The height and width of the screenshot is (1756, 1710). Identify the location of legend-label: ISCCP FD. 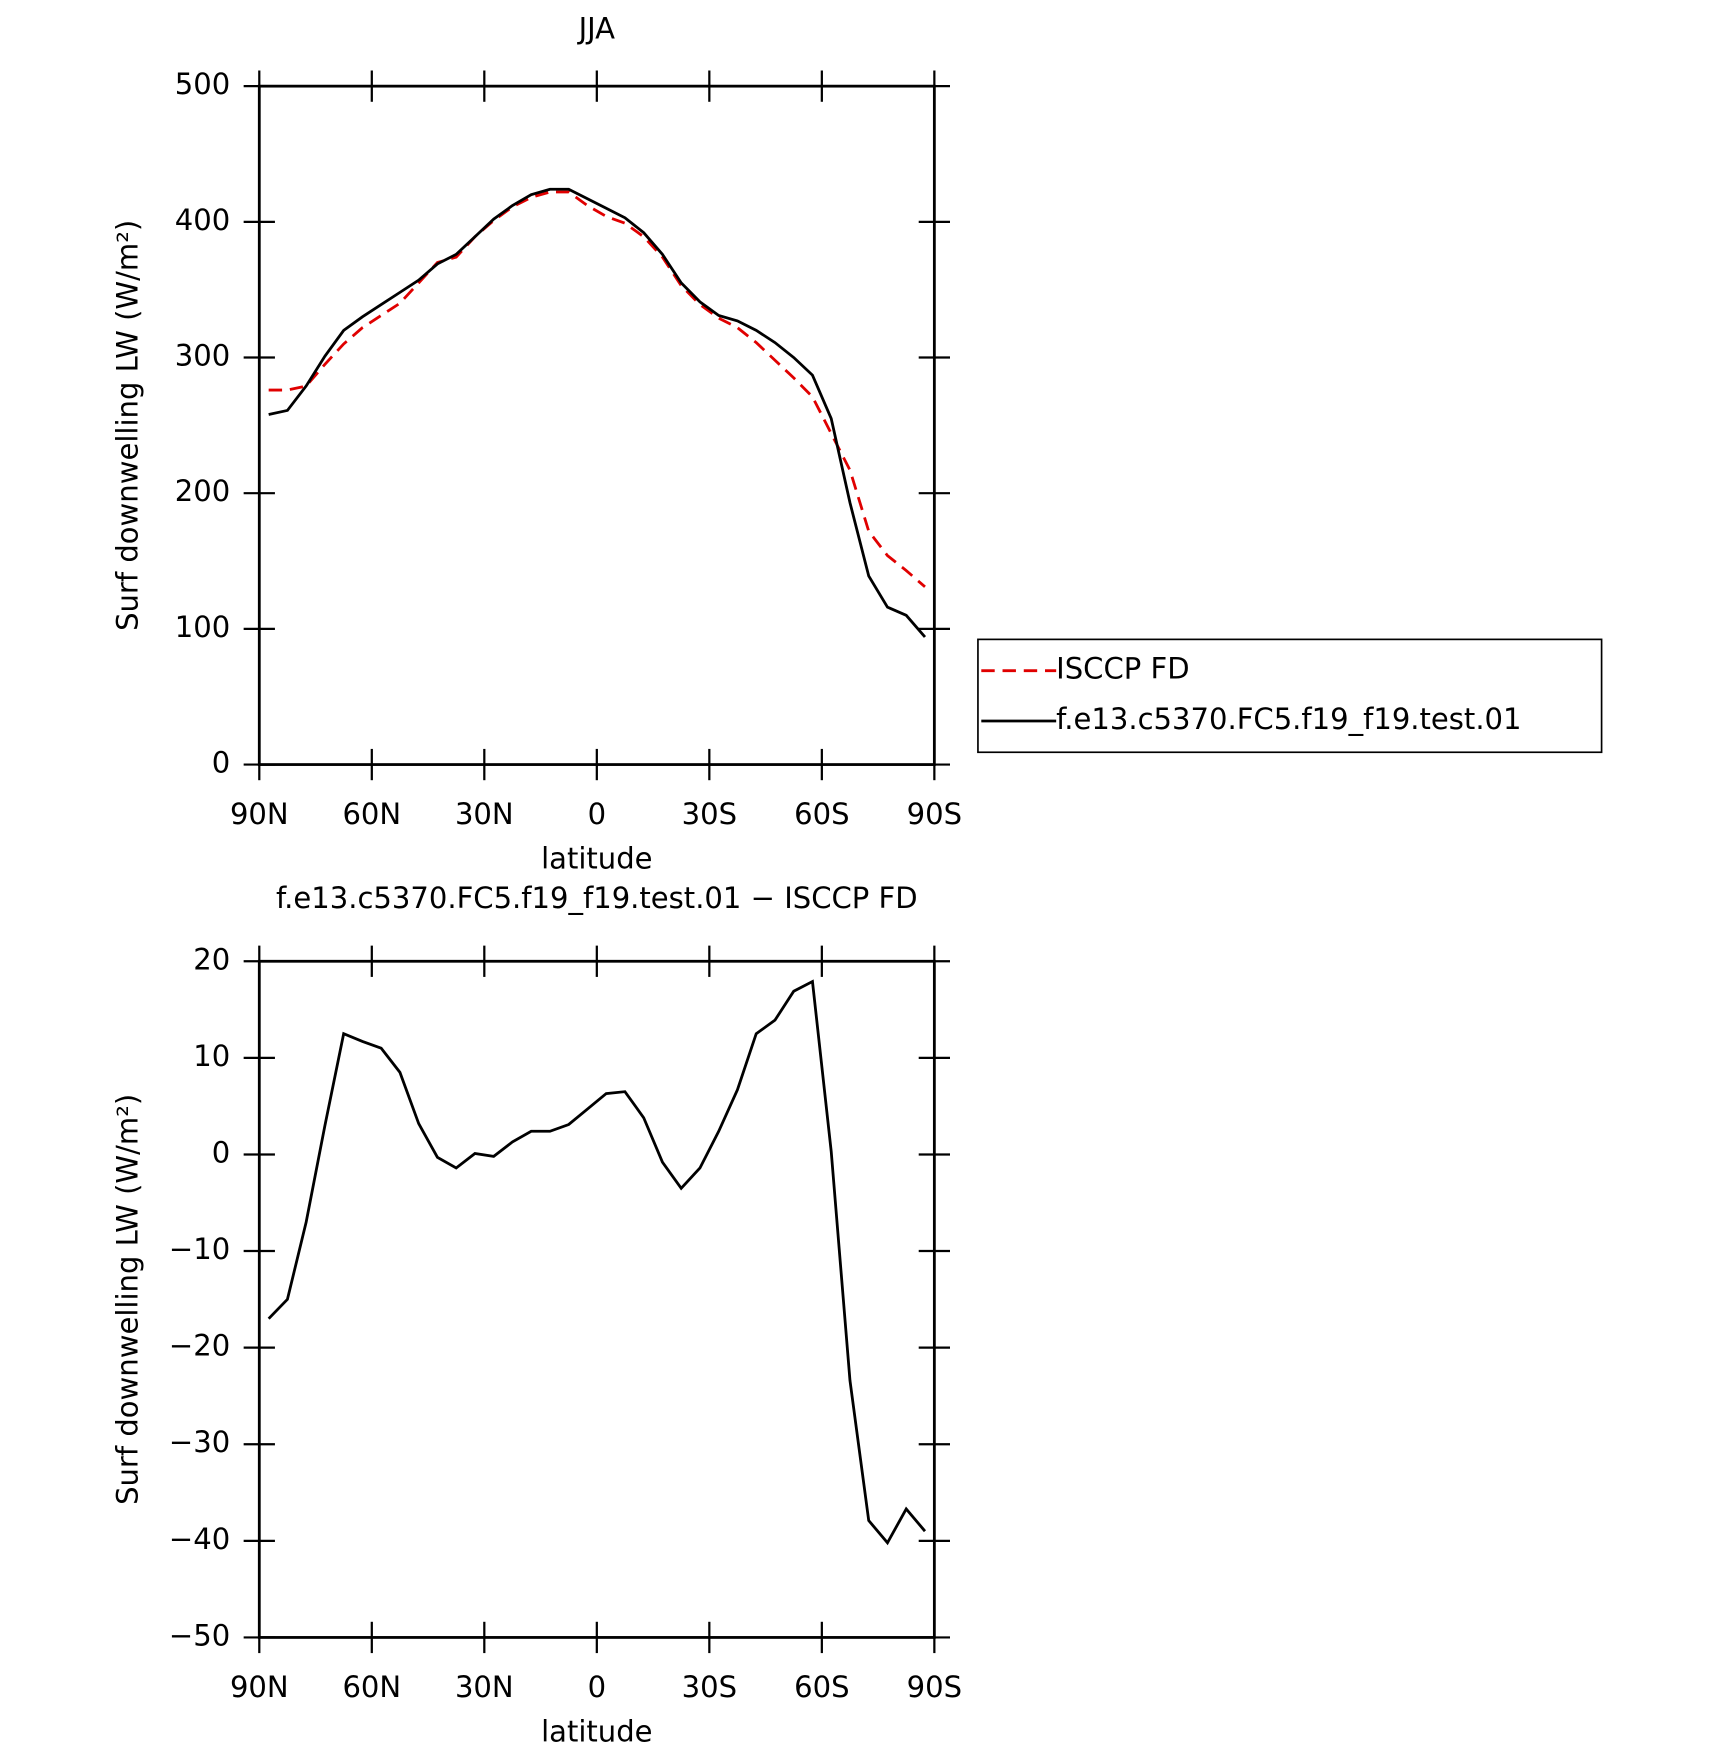
(1122, 669).